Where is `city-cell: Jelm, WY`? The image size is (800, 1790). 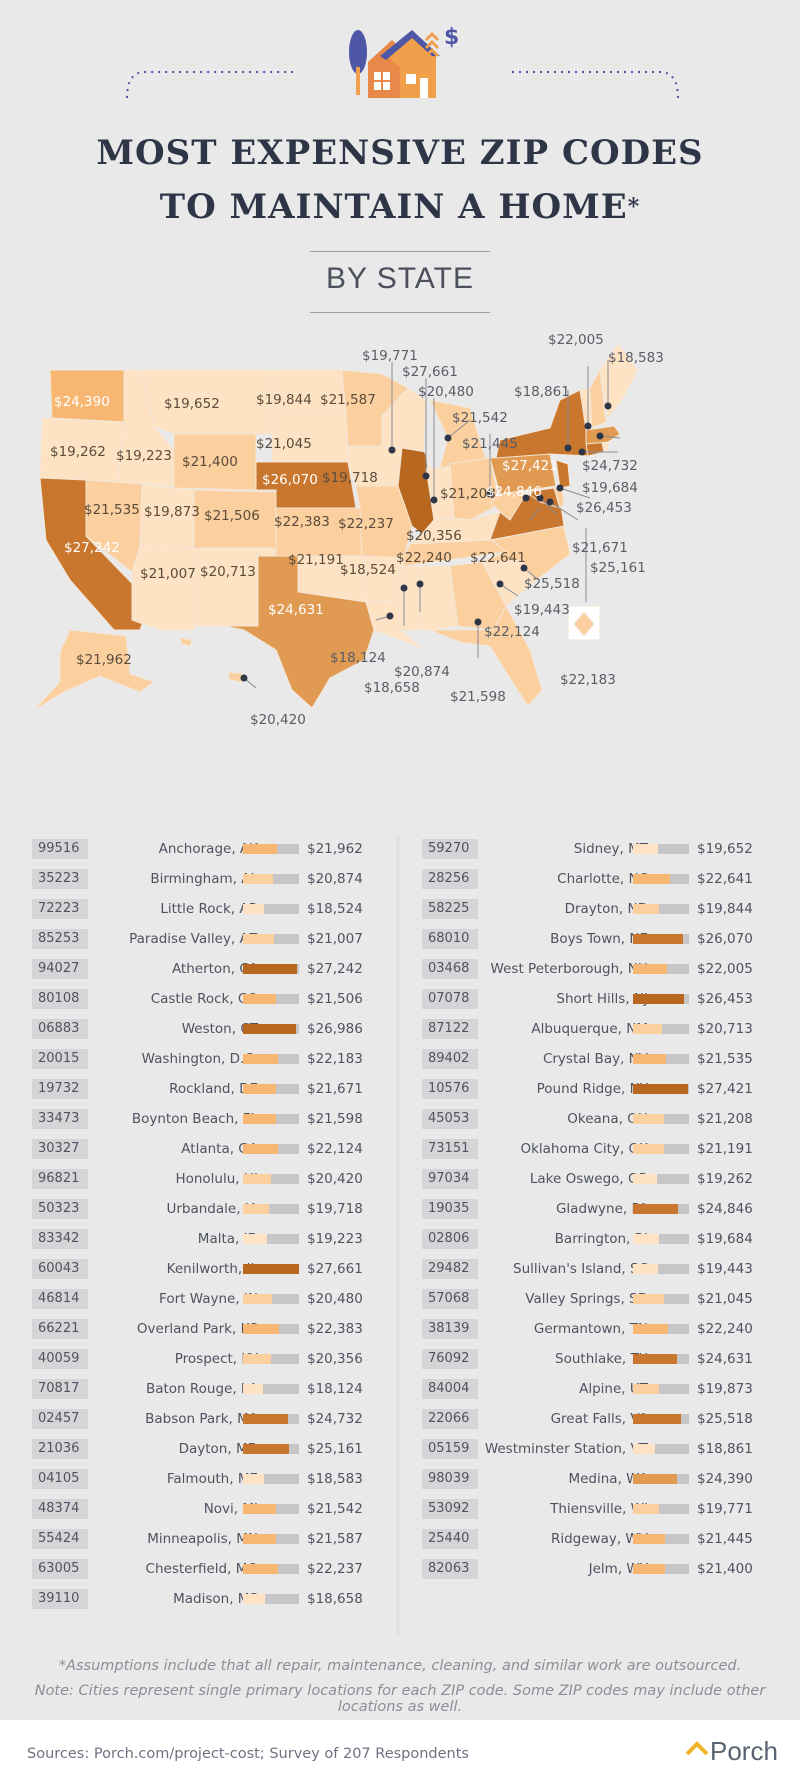
city-cell: Jelm, WY is located at coordinates (618, 1569).